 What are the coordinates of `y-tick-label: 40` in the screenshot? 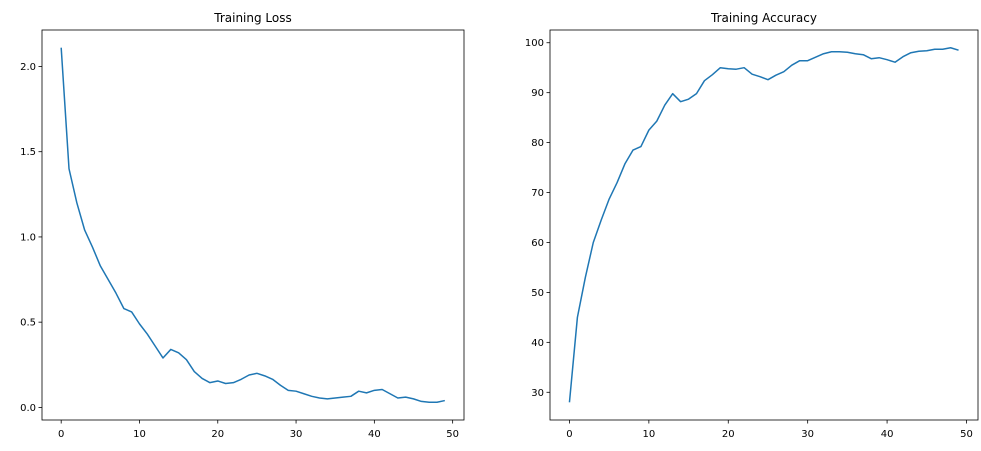 It's located at (537, 343).